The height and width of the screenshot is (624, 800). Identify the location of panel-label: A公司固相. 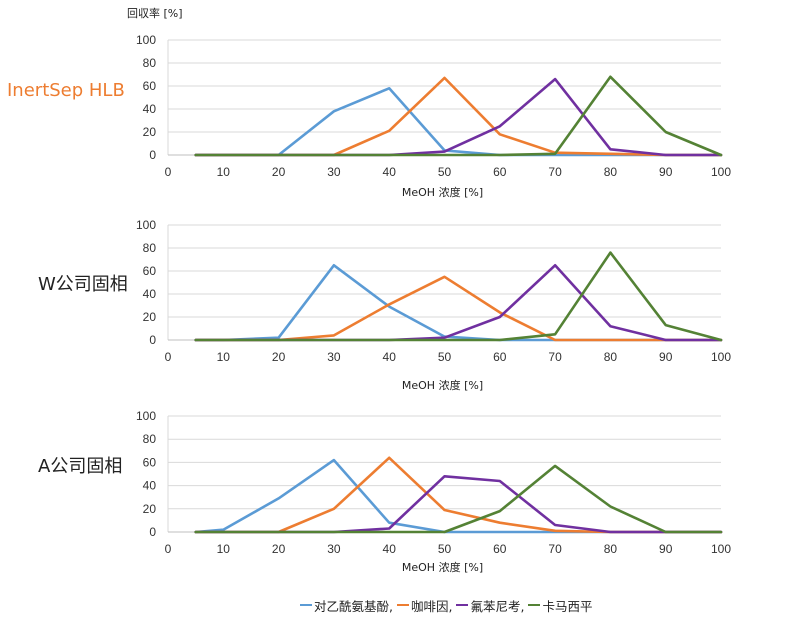
(80, 466).